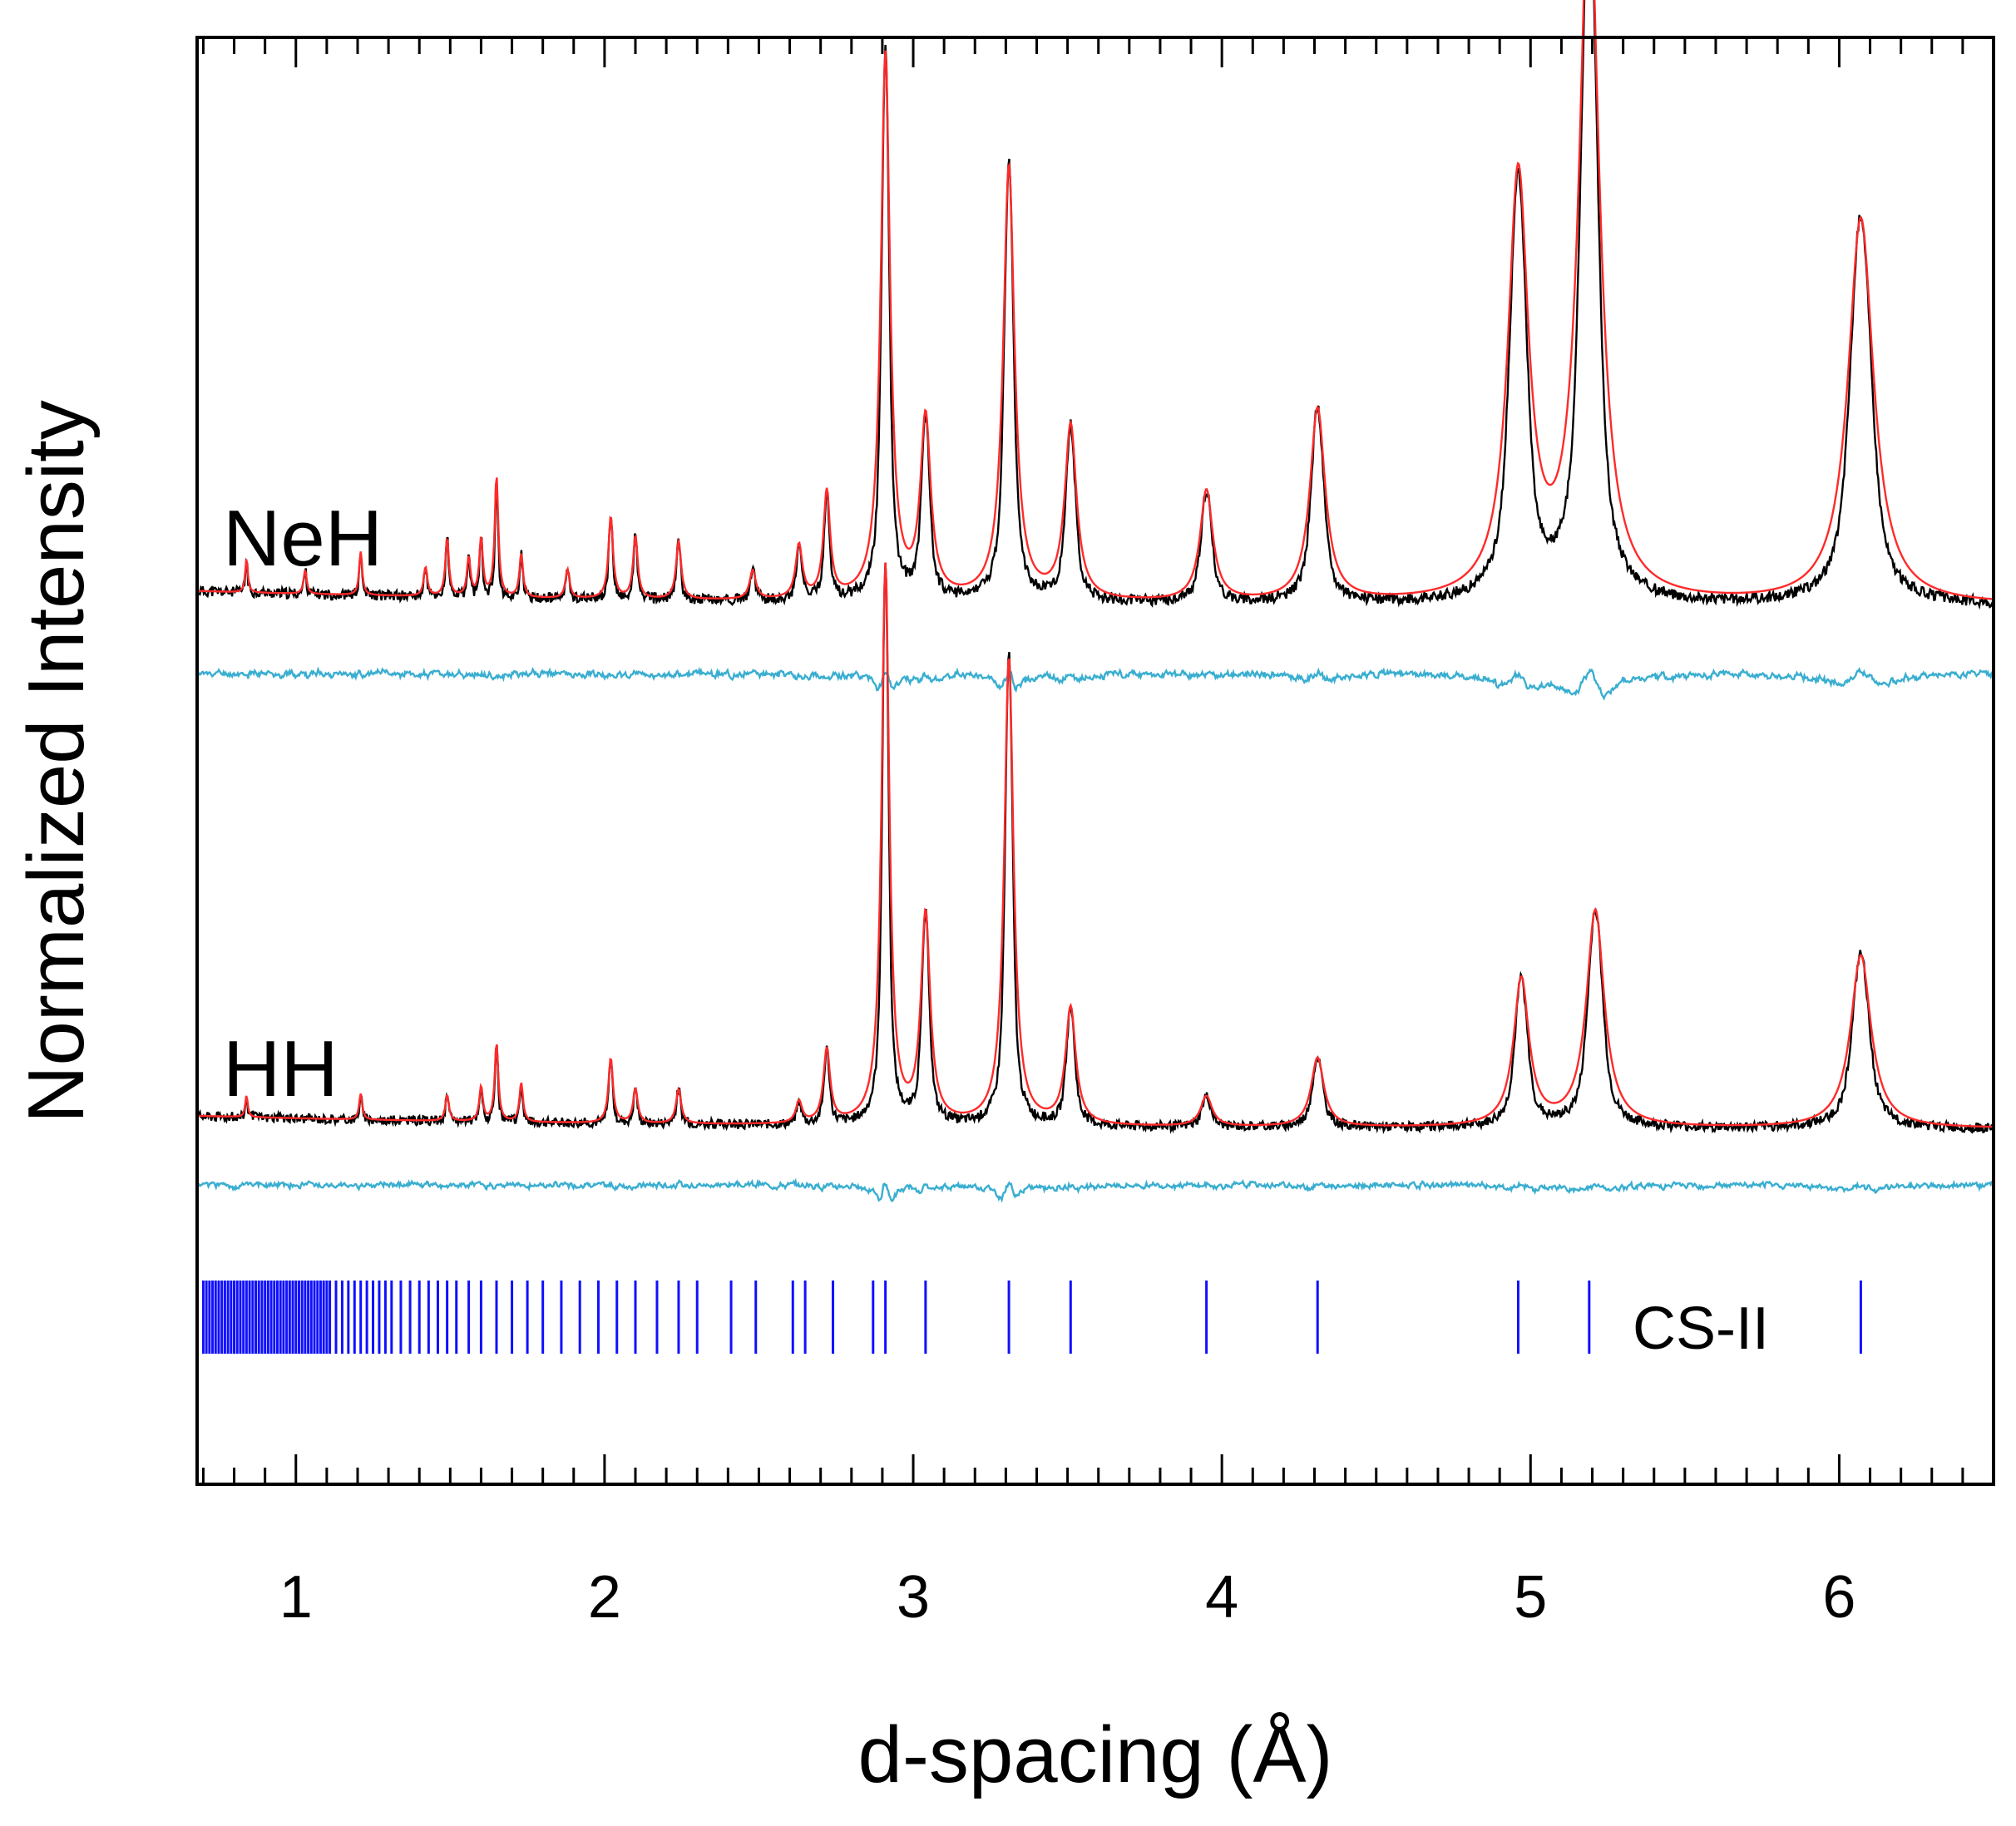  Describe the element at coordinates (1031, 1317) in the screenshot. I see `reflection-markers` at that location.